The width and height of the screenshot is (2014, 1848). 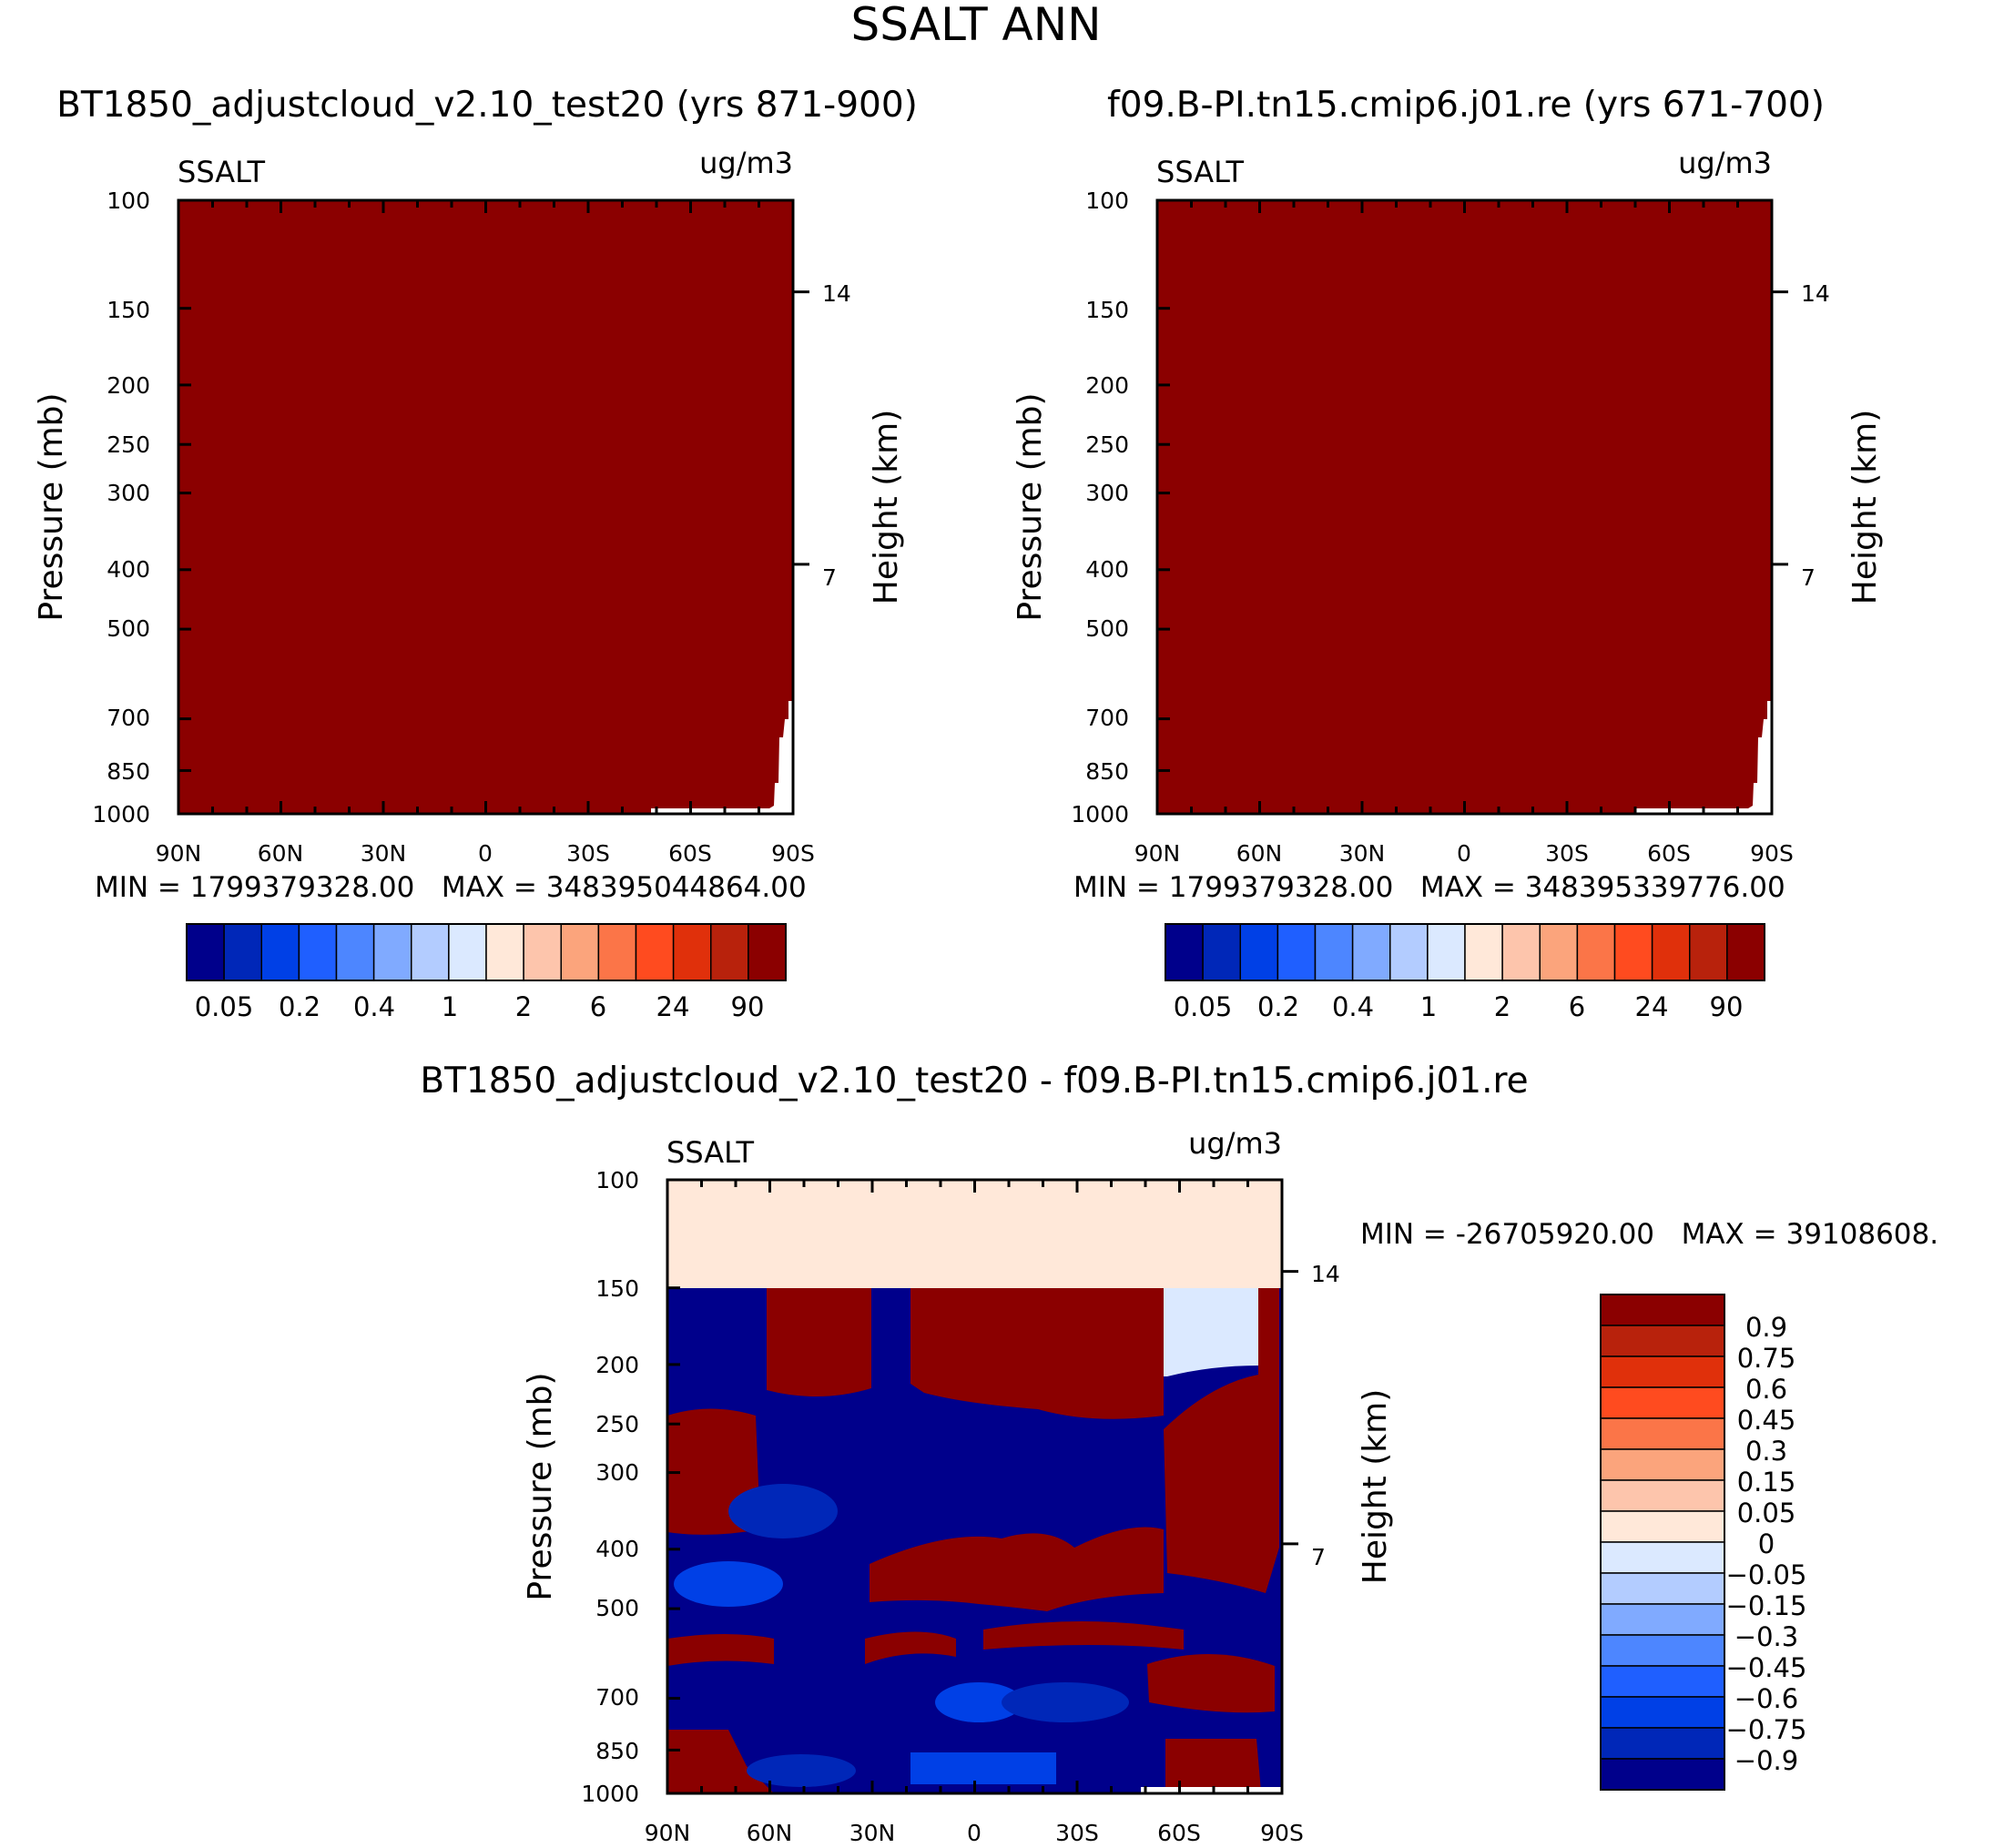 I want to click on panel-2-ytick-label: 100, so click(x=1107, y=201).